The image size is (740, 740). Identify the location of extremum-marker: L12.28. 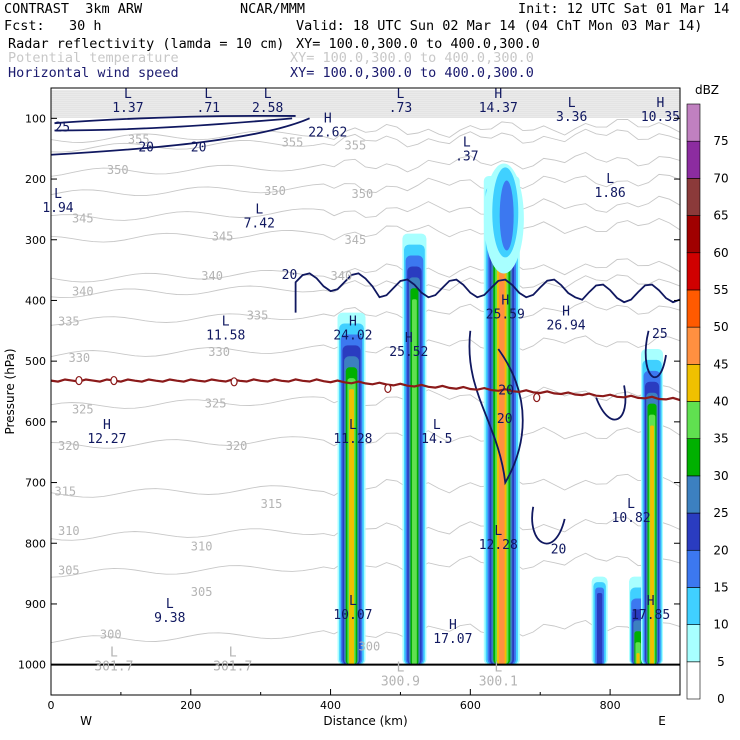
(498, 538).